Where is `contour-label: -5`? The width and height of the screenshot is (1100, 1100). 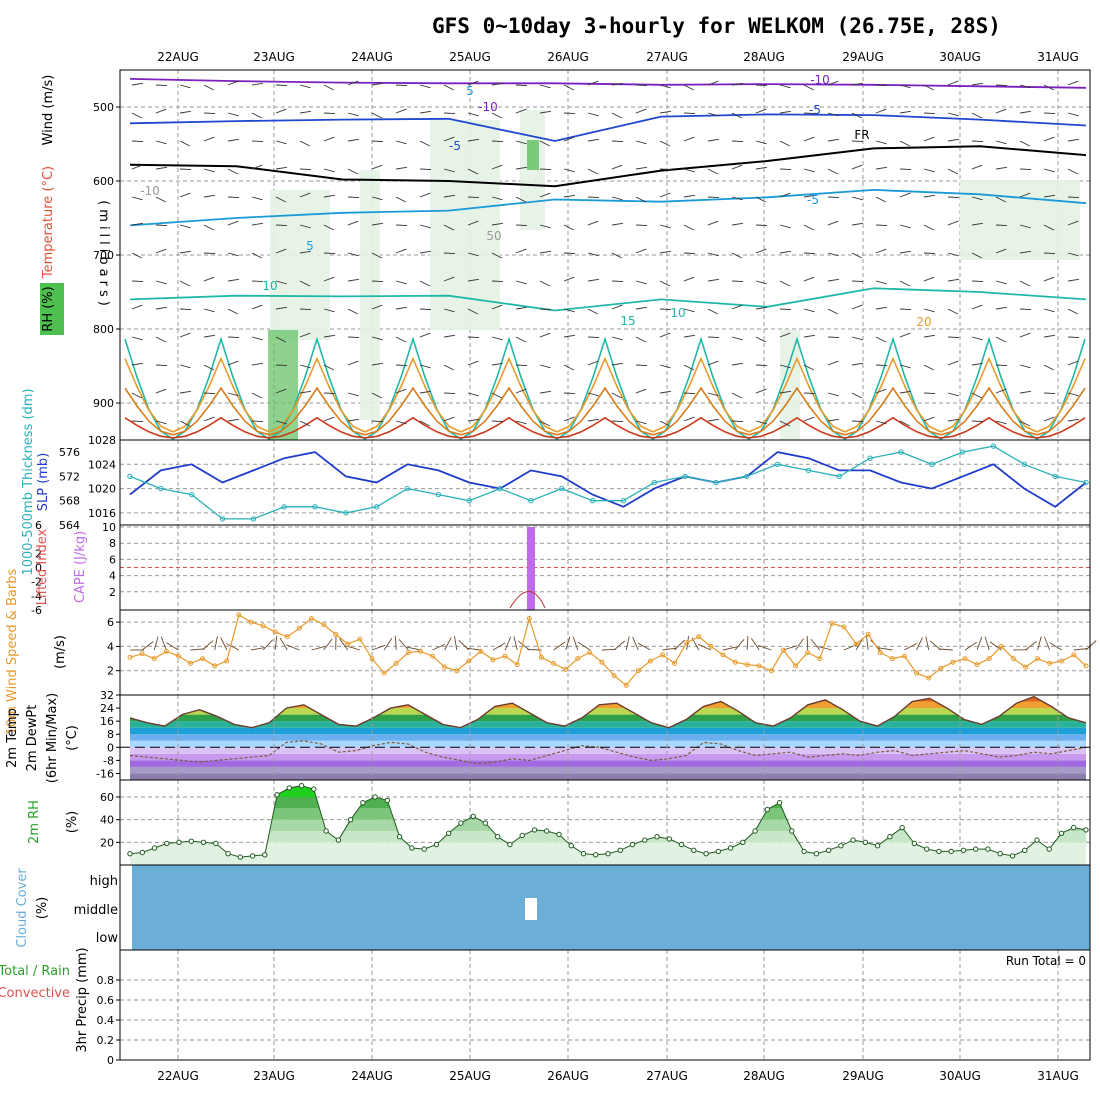
contour-label: -5 is located at coordinates (813, 200).